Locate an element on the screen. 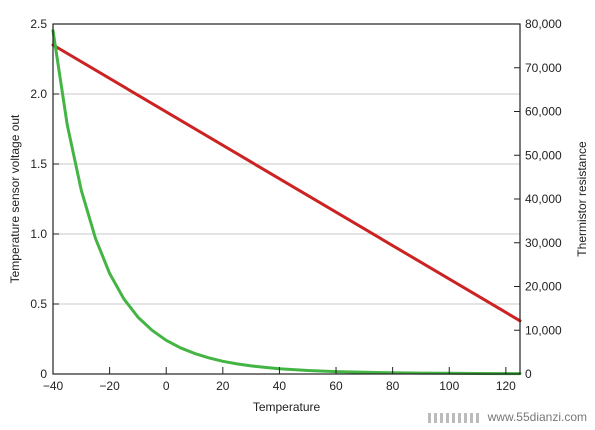  watermark-logo is located at coordinates (454, 417).